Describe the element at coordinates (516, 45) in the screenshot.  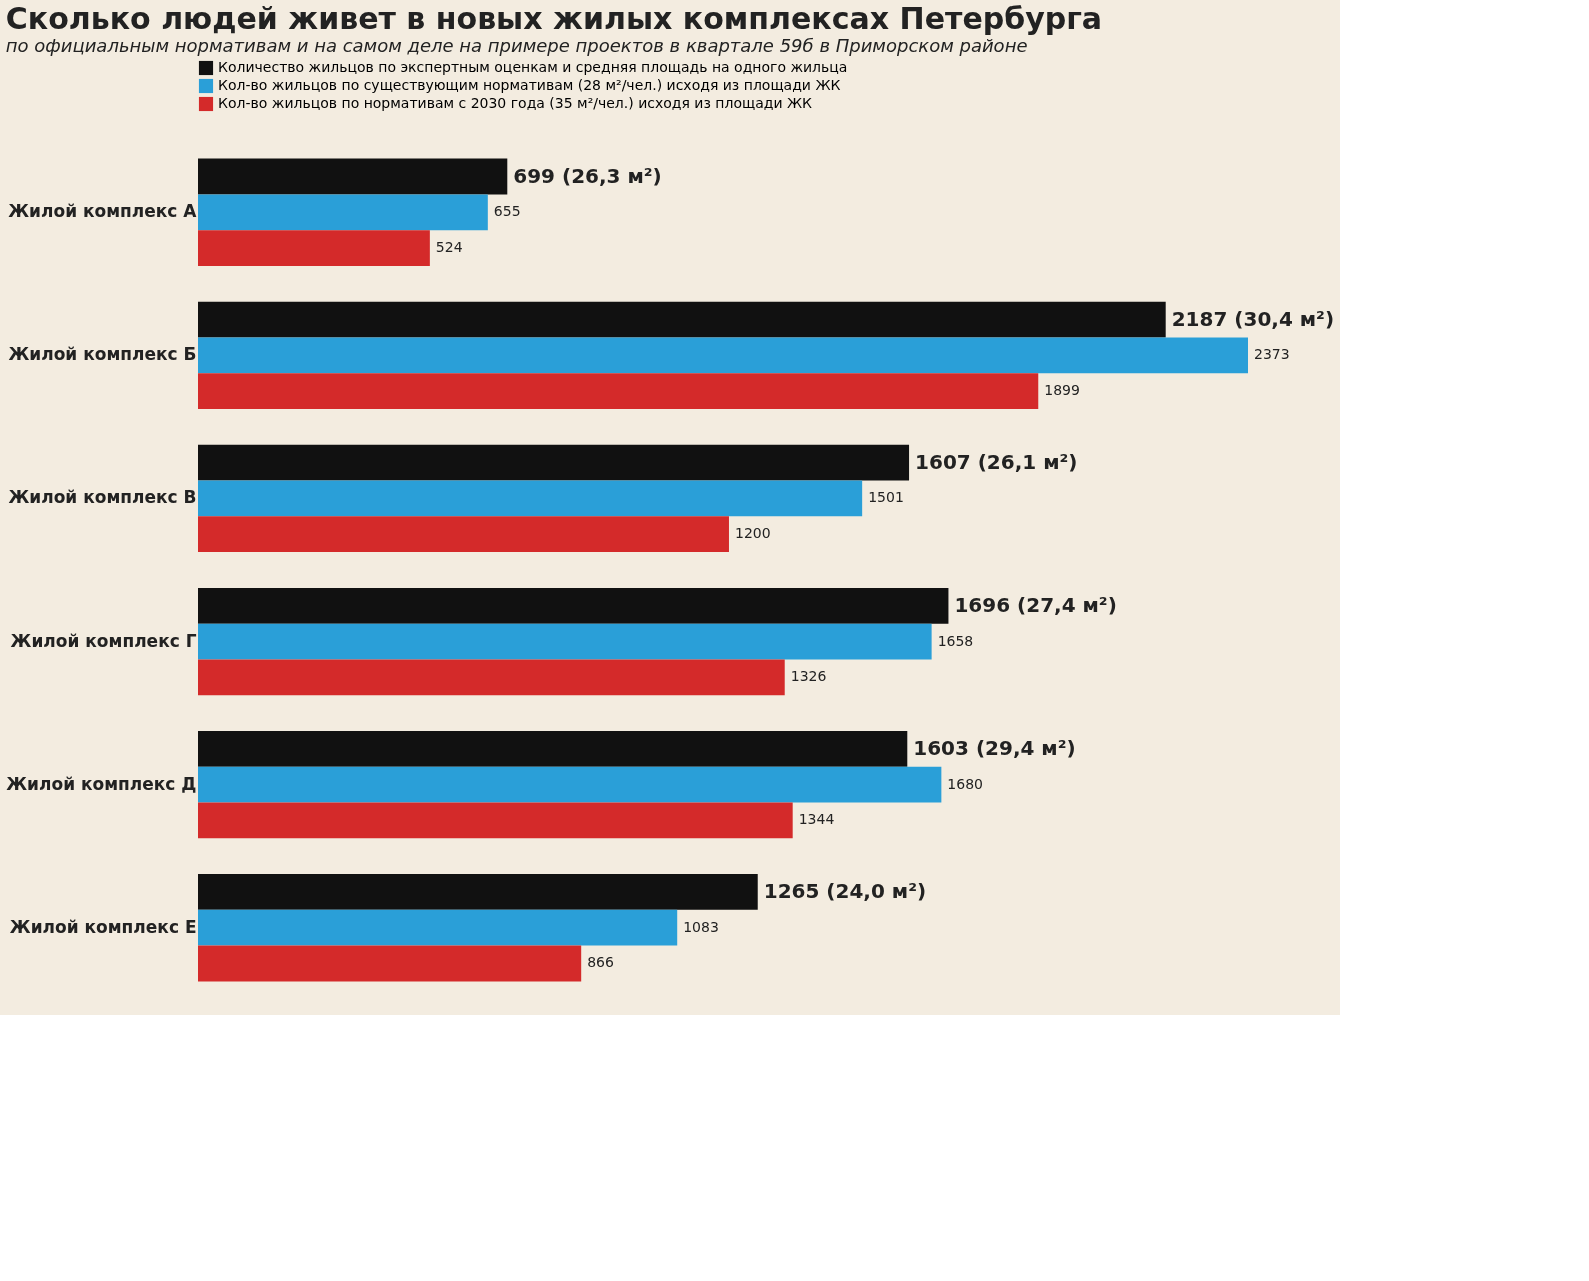
I see `chart-subtitle: по официальным нормативам и на самом деле на примере проектов в квартале 59б в Приморском районе` at that location.